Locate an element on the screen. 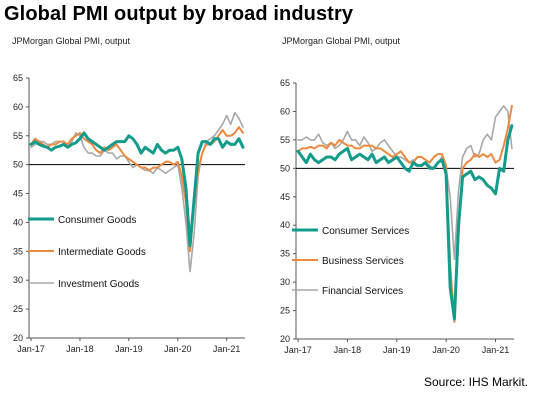 The image size is (538, 400). right-chart-subtitle: JPMorgan Global PMI, output is located at coordinates (341, 41).